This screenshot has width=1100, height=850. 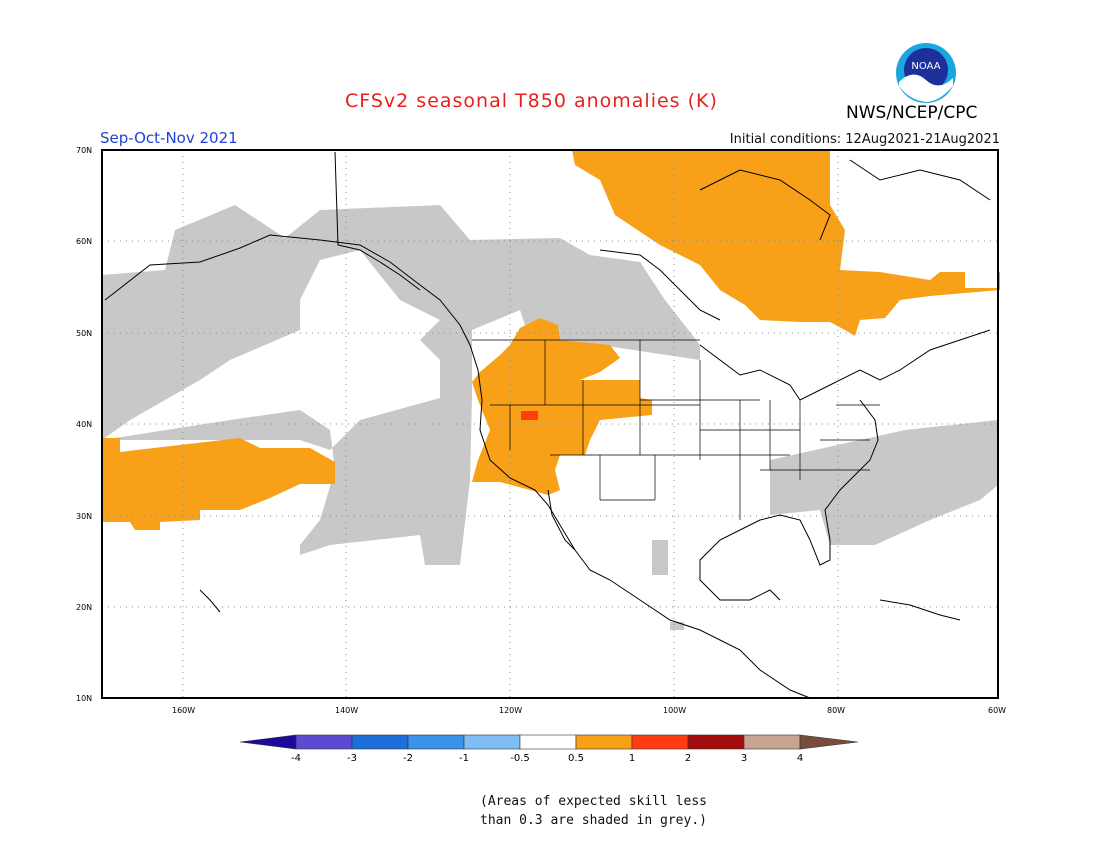 What do you see at coordinates (84, 150) in the screenshot?
I see `lat-label: 70N` at bounding box center [84, 150].